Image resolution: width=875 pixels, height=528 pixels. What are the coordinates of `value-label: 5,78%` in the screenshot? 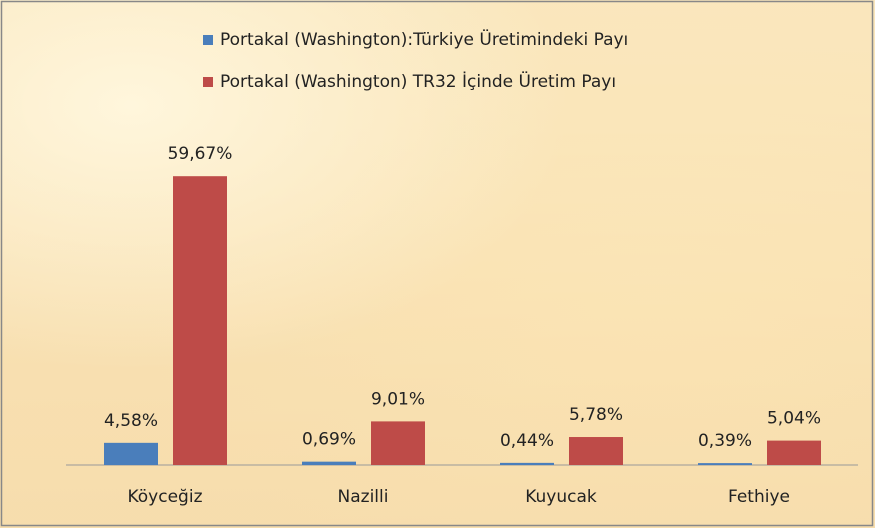 It's located at (596, 415).